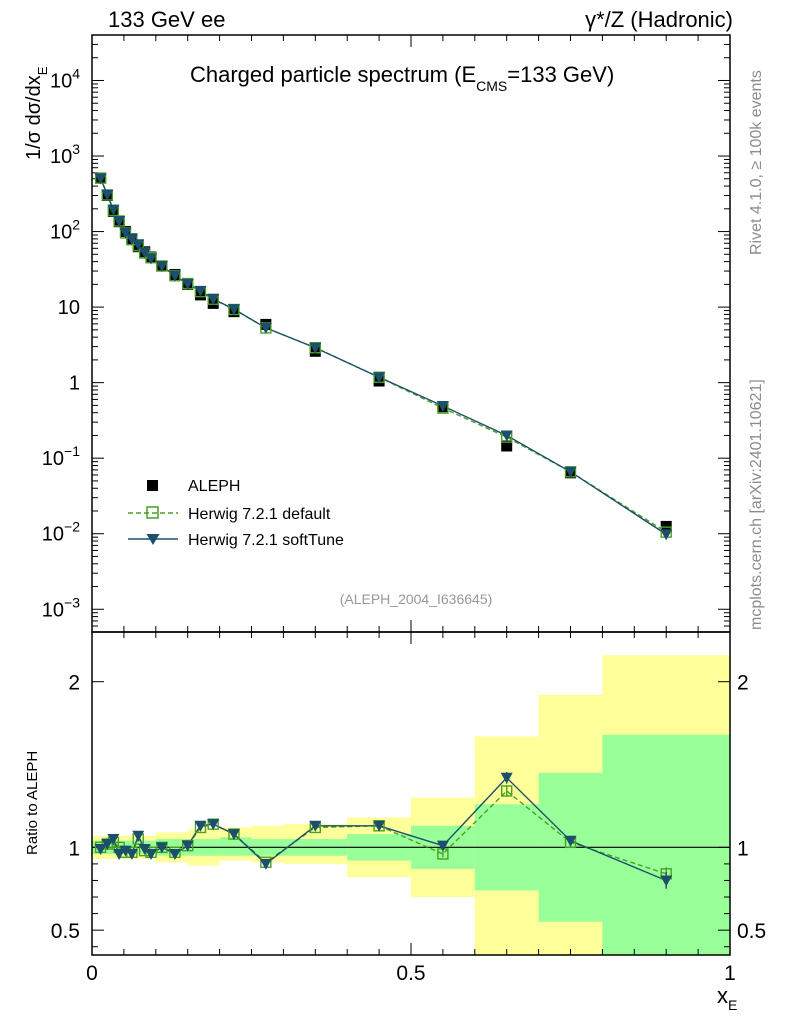 The image size is (786, 1024). Describe the element at coordinates (410, 973) in the screenshot. I see `ratio-xtick-label: 0.5` at that location.